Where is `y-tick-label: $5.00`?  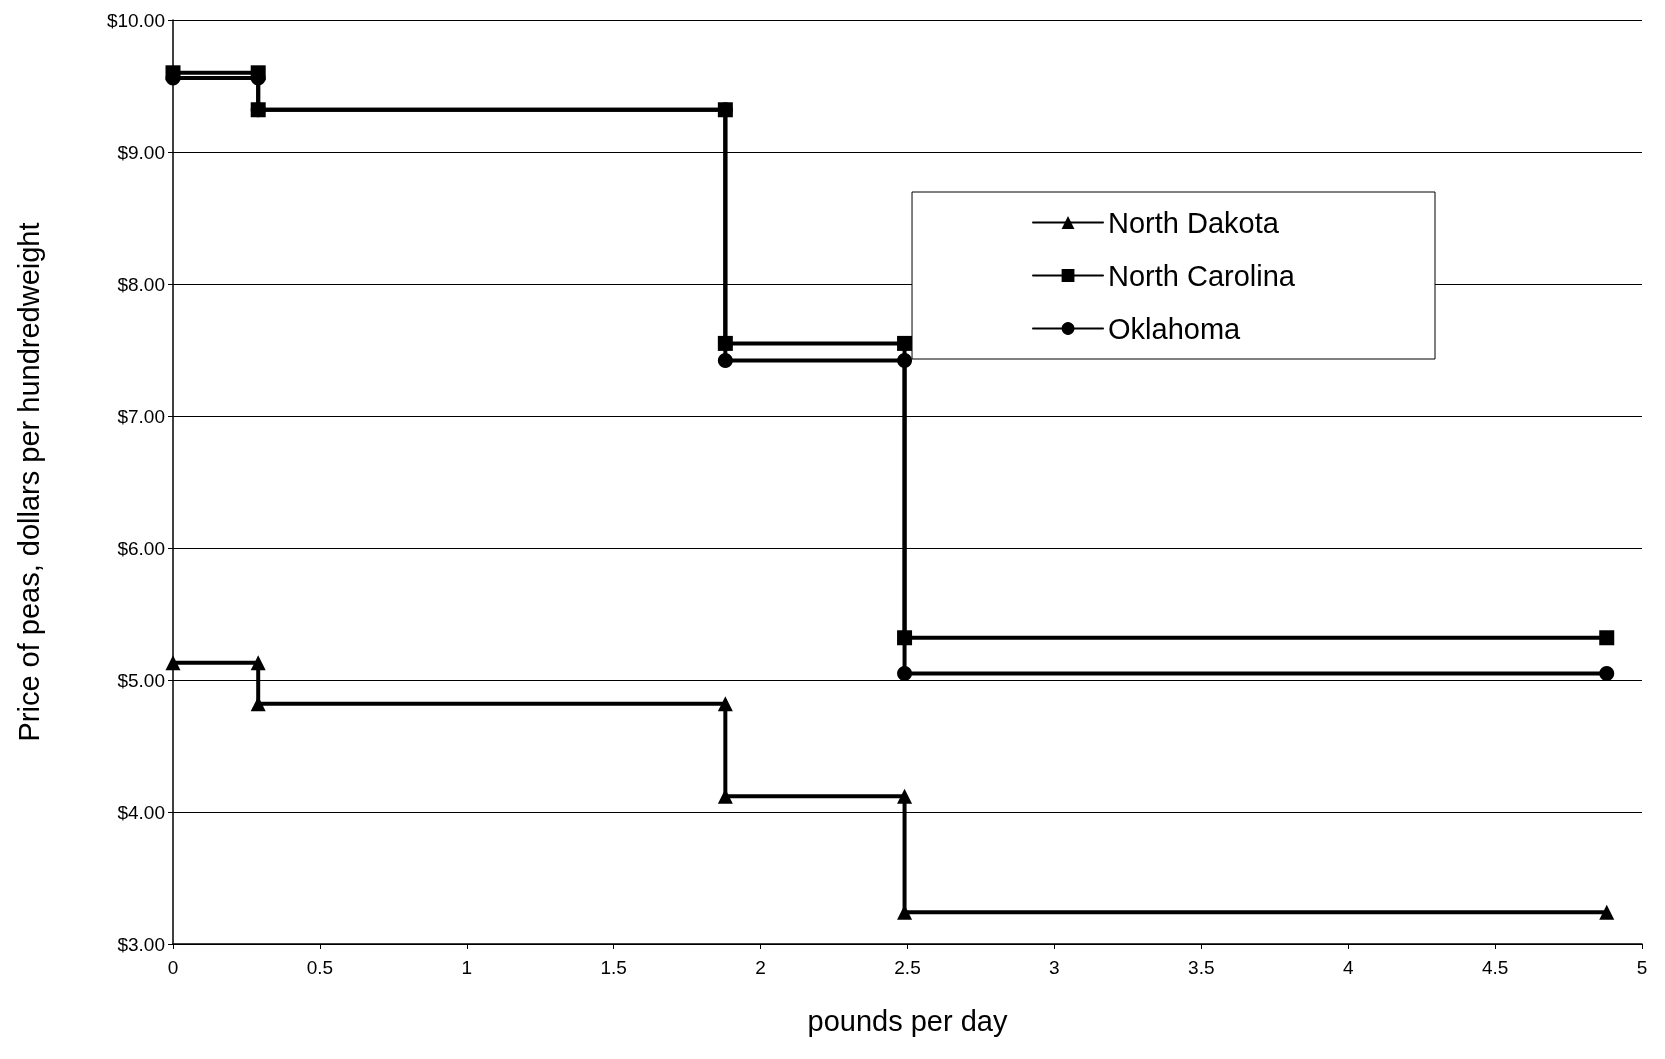 y-tick-label: $5.00 is located at coordinates (141, 680).